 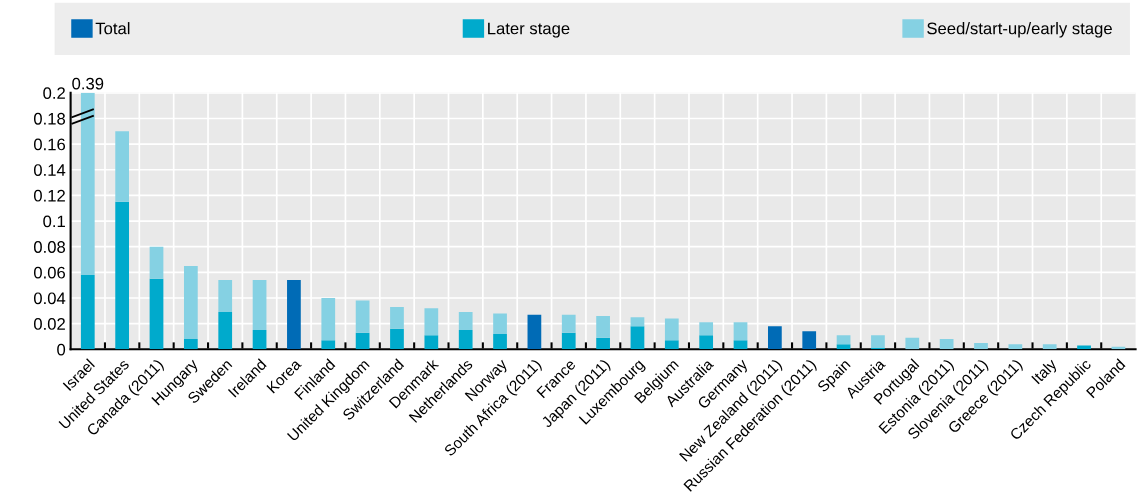 I want to click on legend-label: Later stage, so click(x=529, y=30).